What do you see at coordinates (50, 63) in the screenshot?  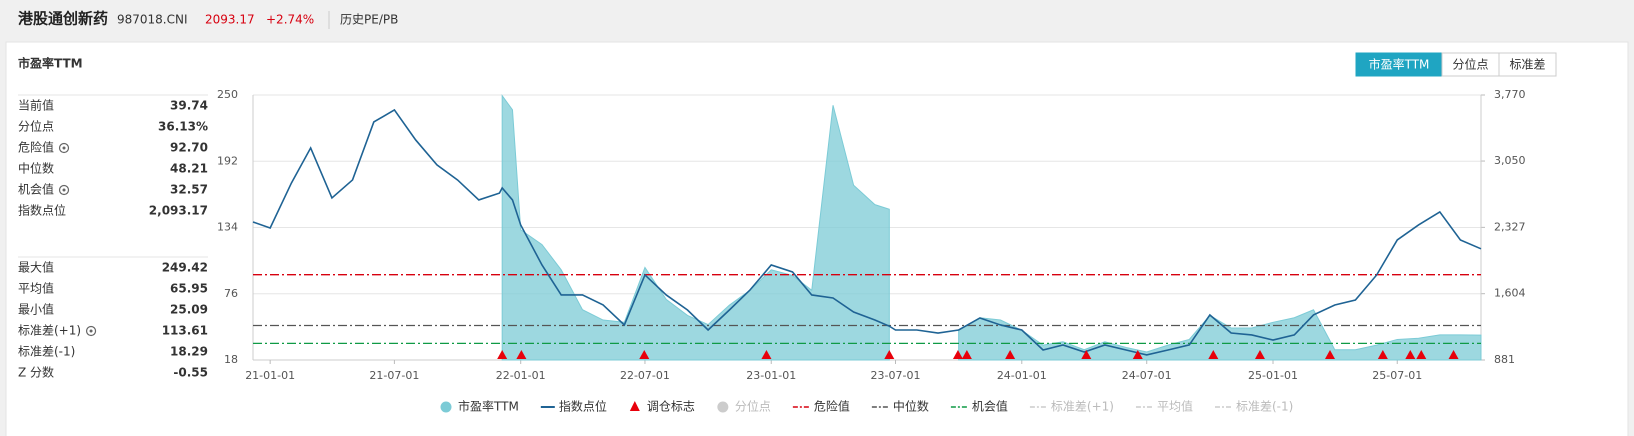 I see `panel-title: 市盈率TTM` at bounding box center [50, 63].